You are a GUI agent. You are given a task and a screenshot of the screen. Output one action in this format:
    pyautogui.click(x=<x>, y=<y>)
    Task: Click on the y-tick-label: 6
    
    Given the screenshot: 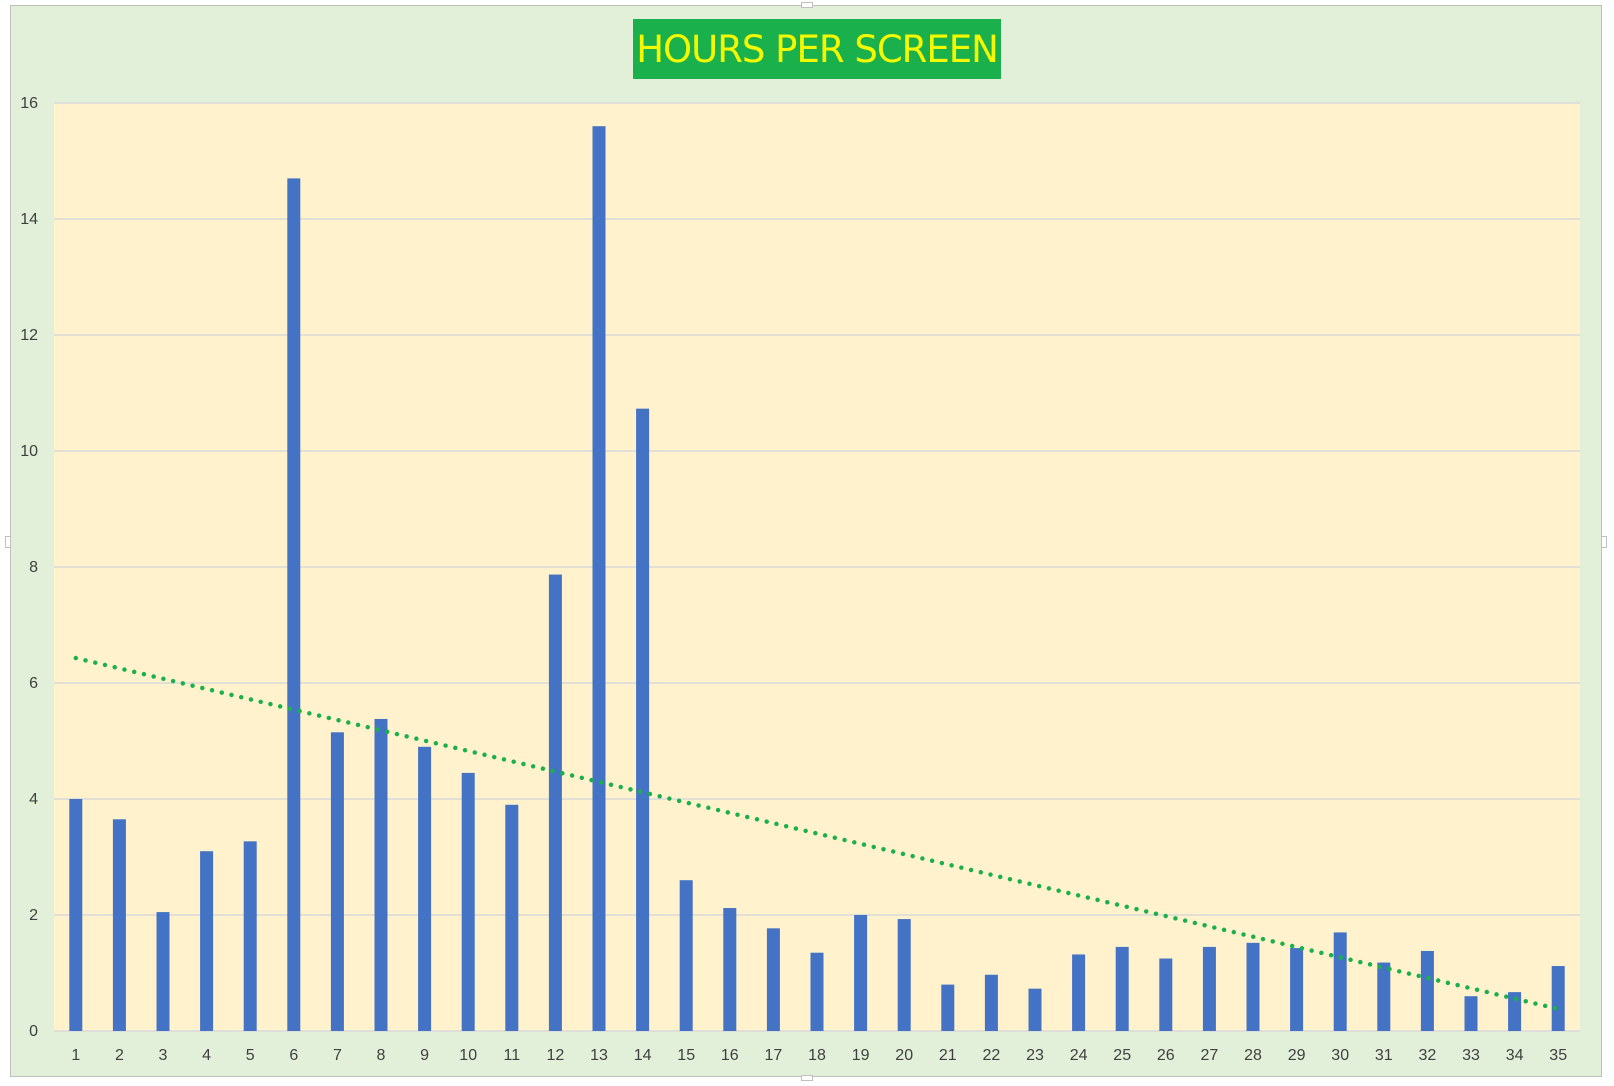 What is the action you would take?
    pyautogui.click(x=33, y=683)
    